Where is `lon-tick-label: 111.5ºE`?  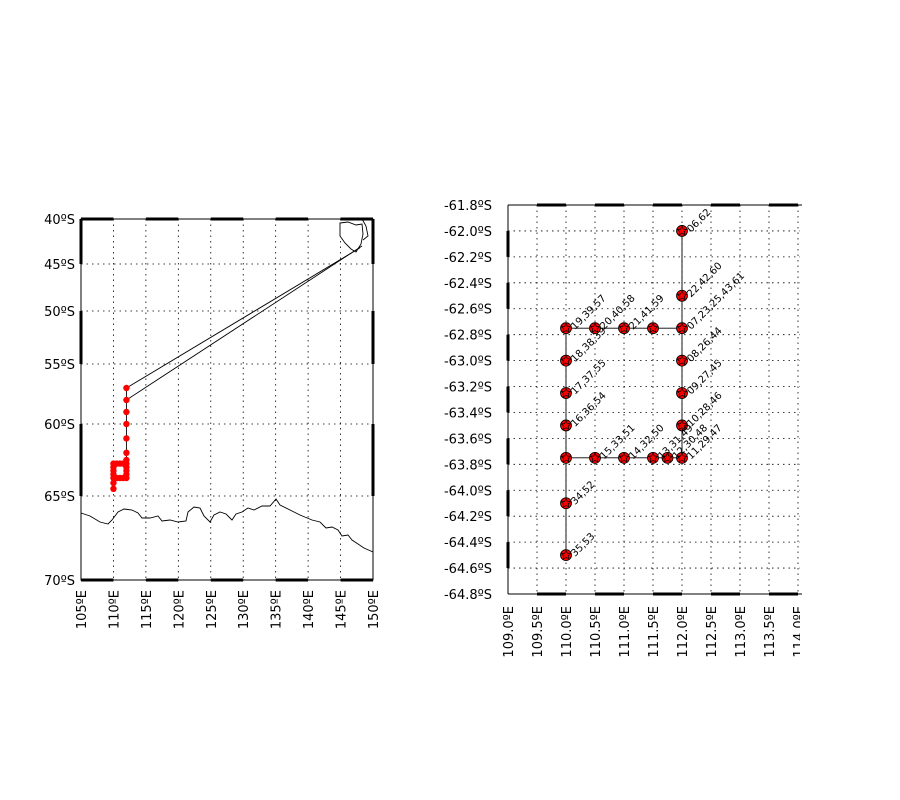
lon-tick-label: 111.5ºE is located at coordinates (654, 632).